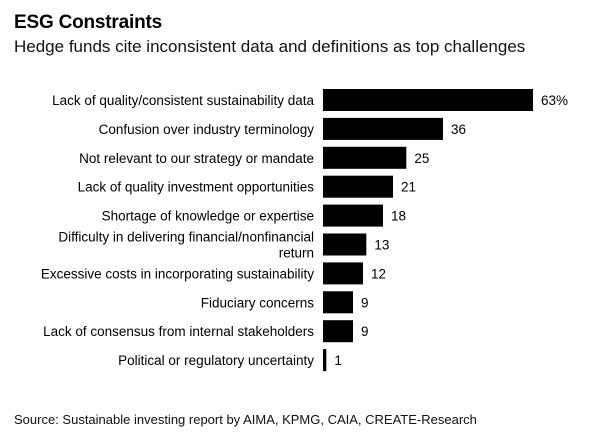 This screenshot has height=442, width=592. Describe the element at coordinates (196, 158) in the screenshot. I see `category-label: Not relevant to our strategy or mandate` at that location.